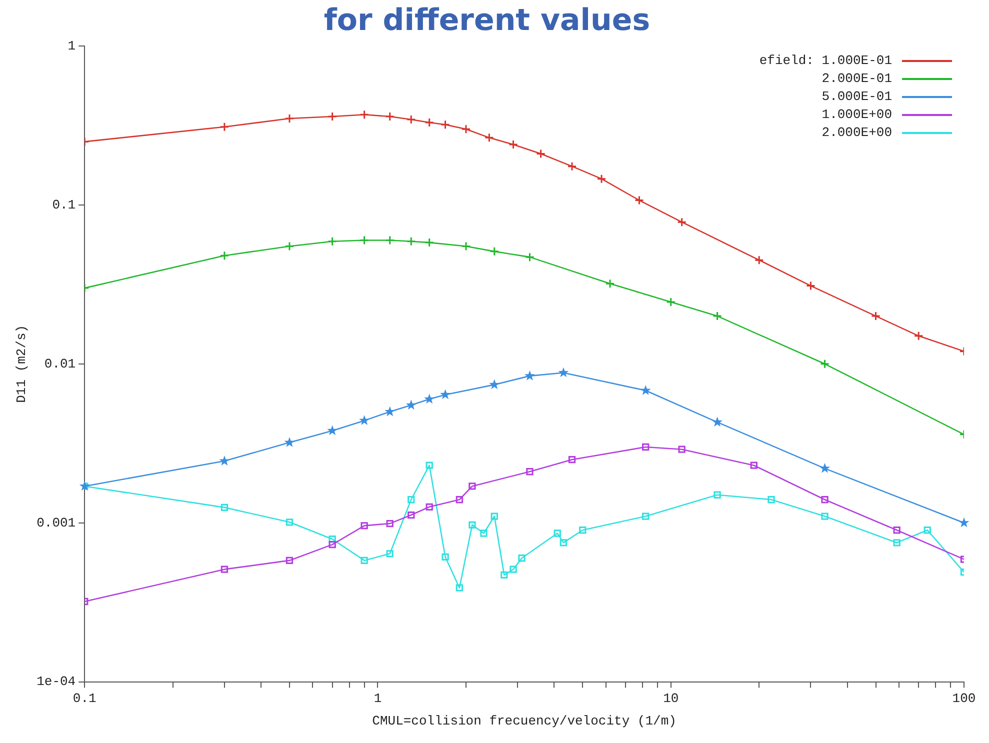 Image resolution: width=989 pixels, height=743 pixels. What do you see at coordinates (857, 79) in the screenshot?
I see `legend-label: 2.000E-01` at bounding box center [857, 79].